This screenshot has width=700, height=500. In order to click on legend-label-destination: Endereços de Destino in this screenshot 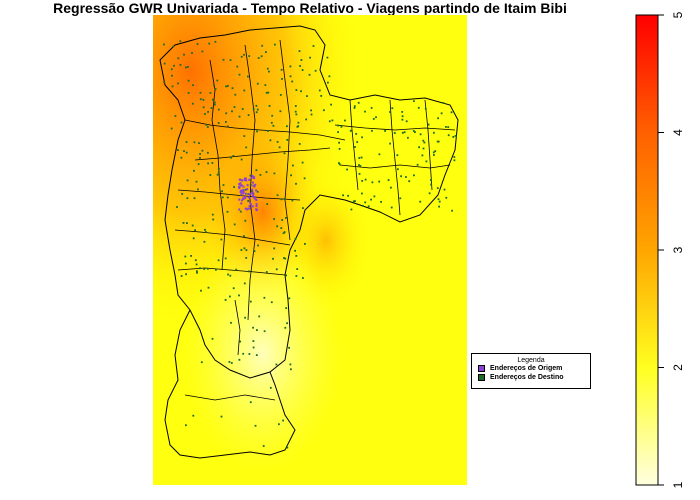, I will do `click(527, 377)`.